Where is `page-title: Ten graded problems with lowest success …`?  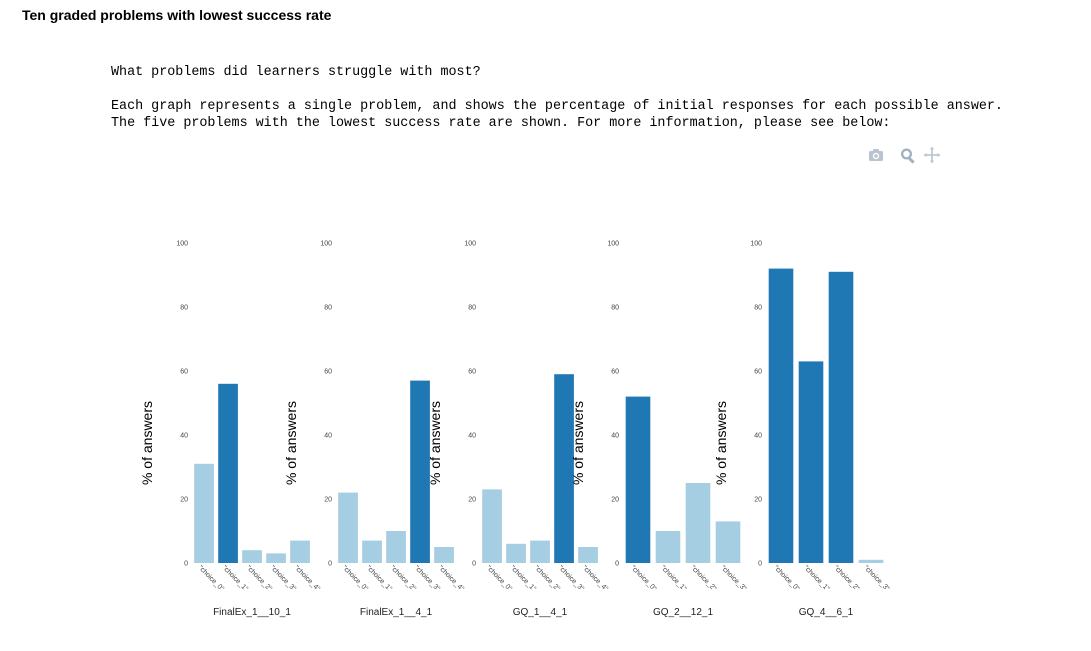
page-title: Ten graded problems with lowest success … is located at coordinates (177, 15).